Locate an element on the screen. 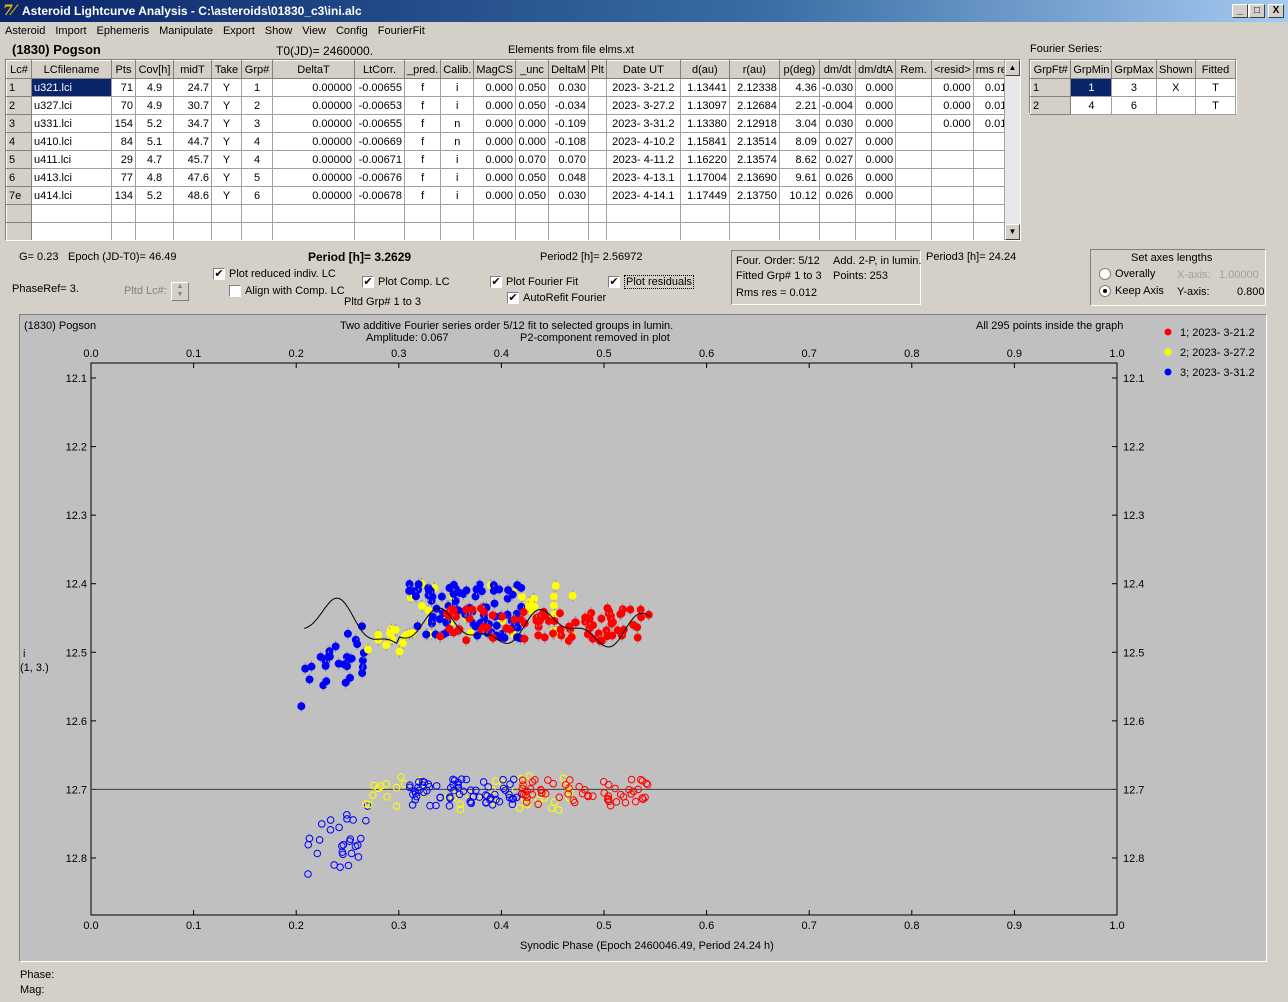 The image size is (1288, 1002). menu-export: Export is located at coordinates (238, 31).